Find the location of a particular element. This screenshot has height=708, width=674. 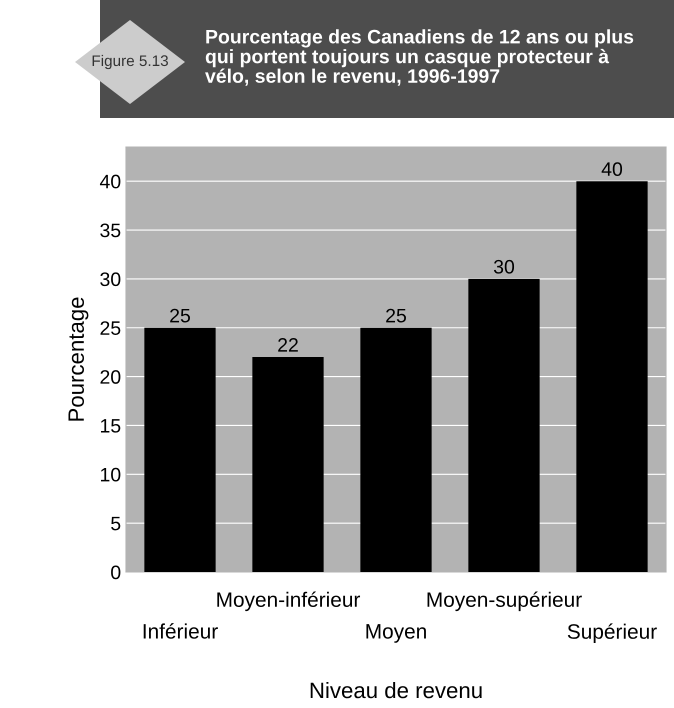

y-axis-title: Pourcentage is located at coordinates (78, 359).